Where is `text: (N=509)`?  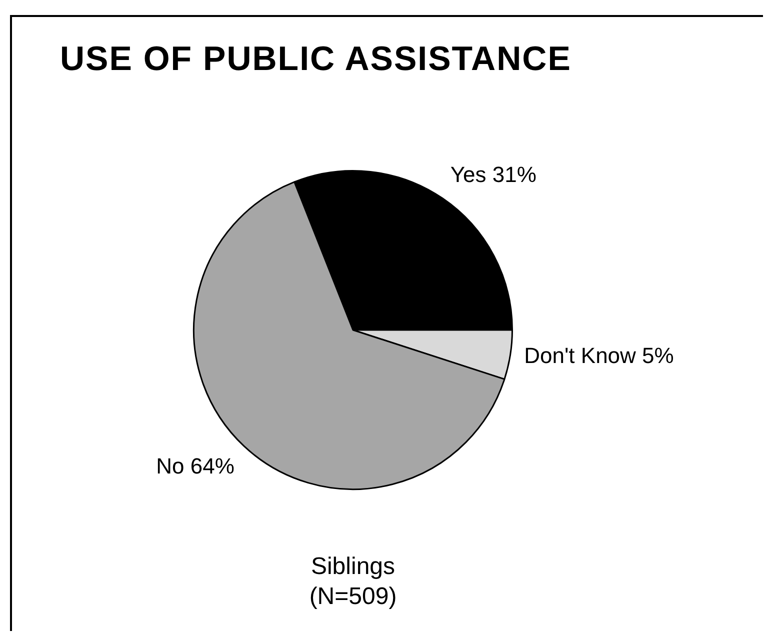 text: (N=509) is located at coordinates (353, 597).